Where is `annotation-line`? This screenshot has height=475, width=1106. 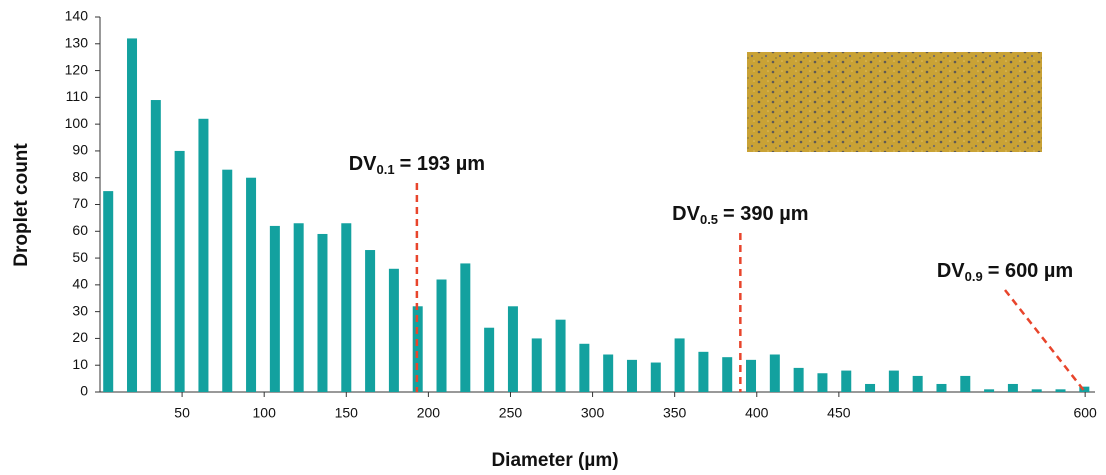 annotation-line is located at coordinates (1045, 341).